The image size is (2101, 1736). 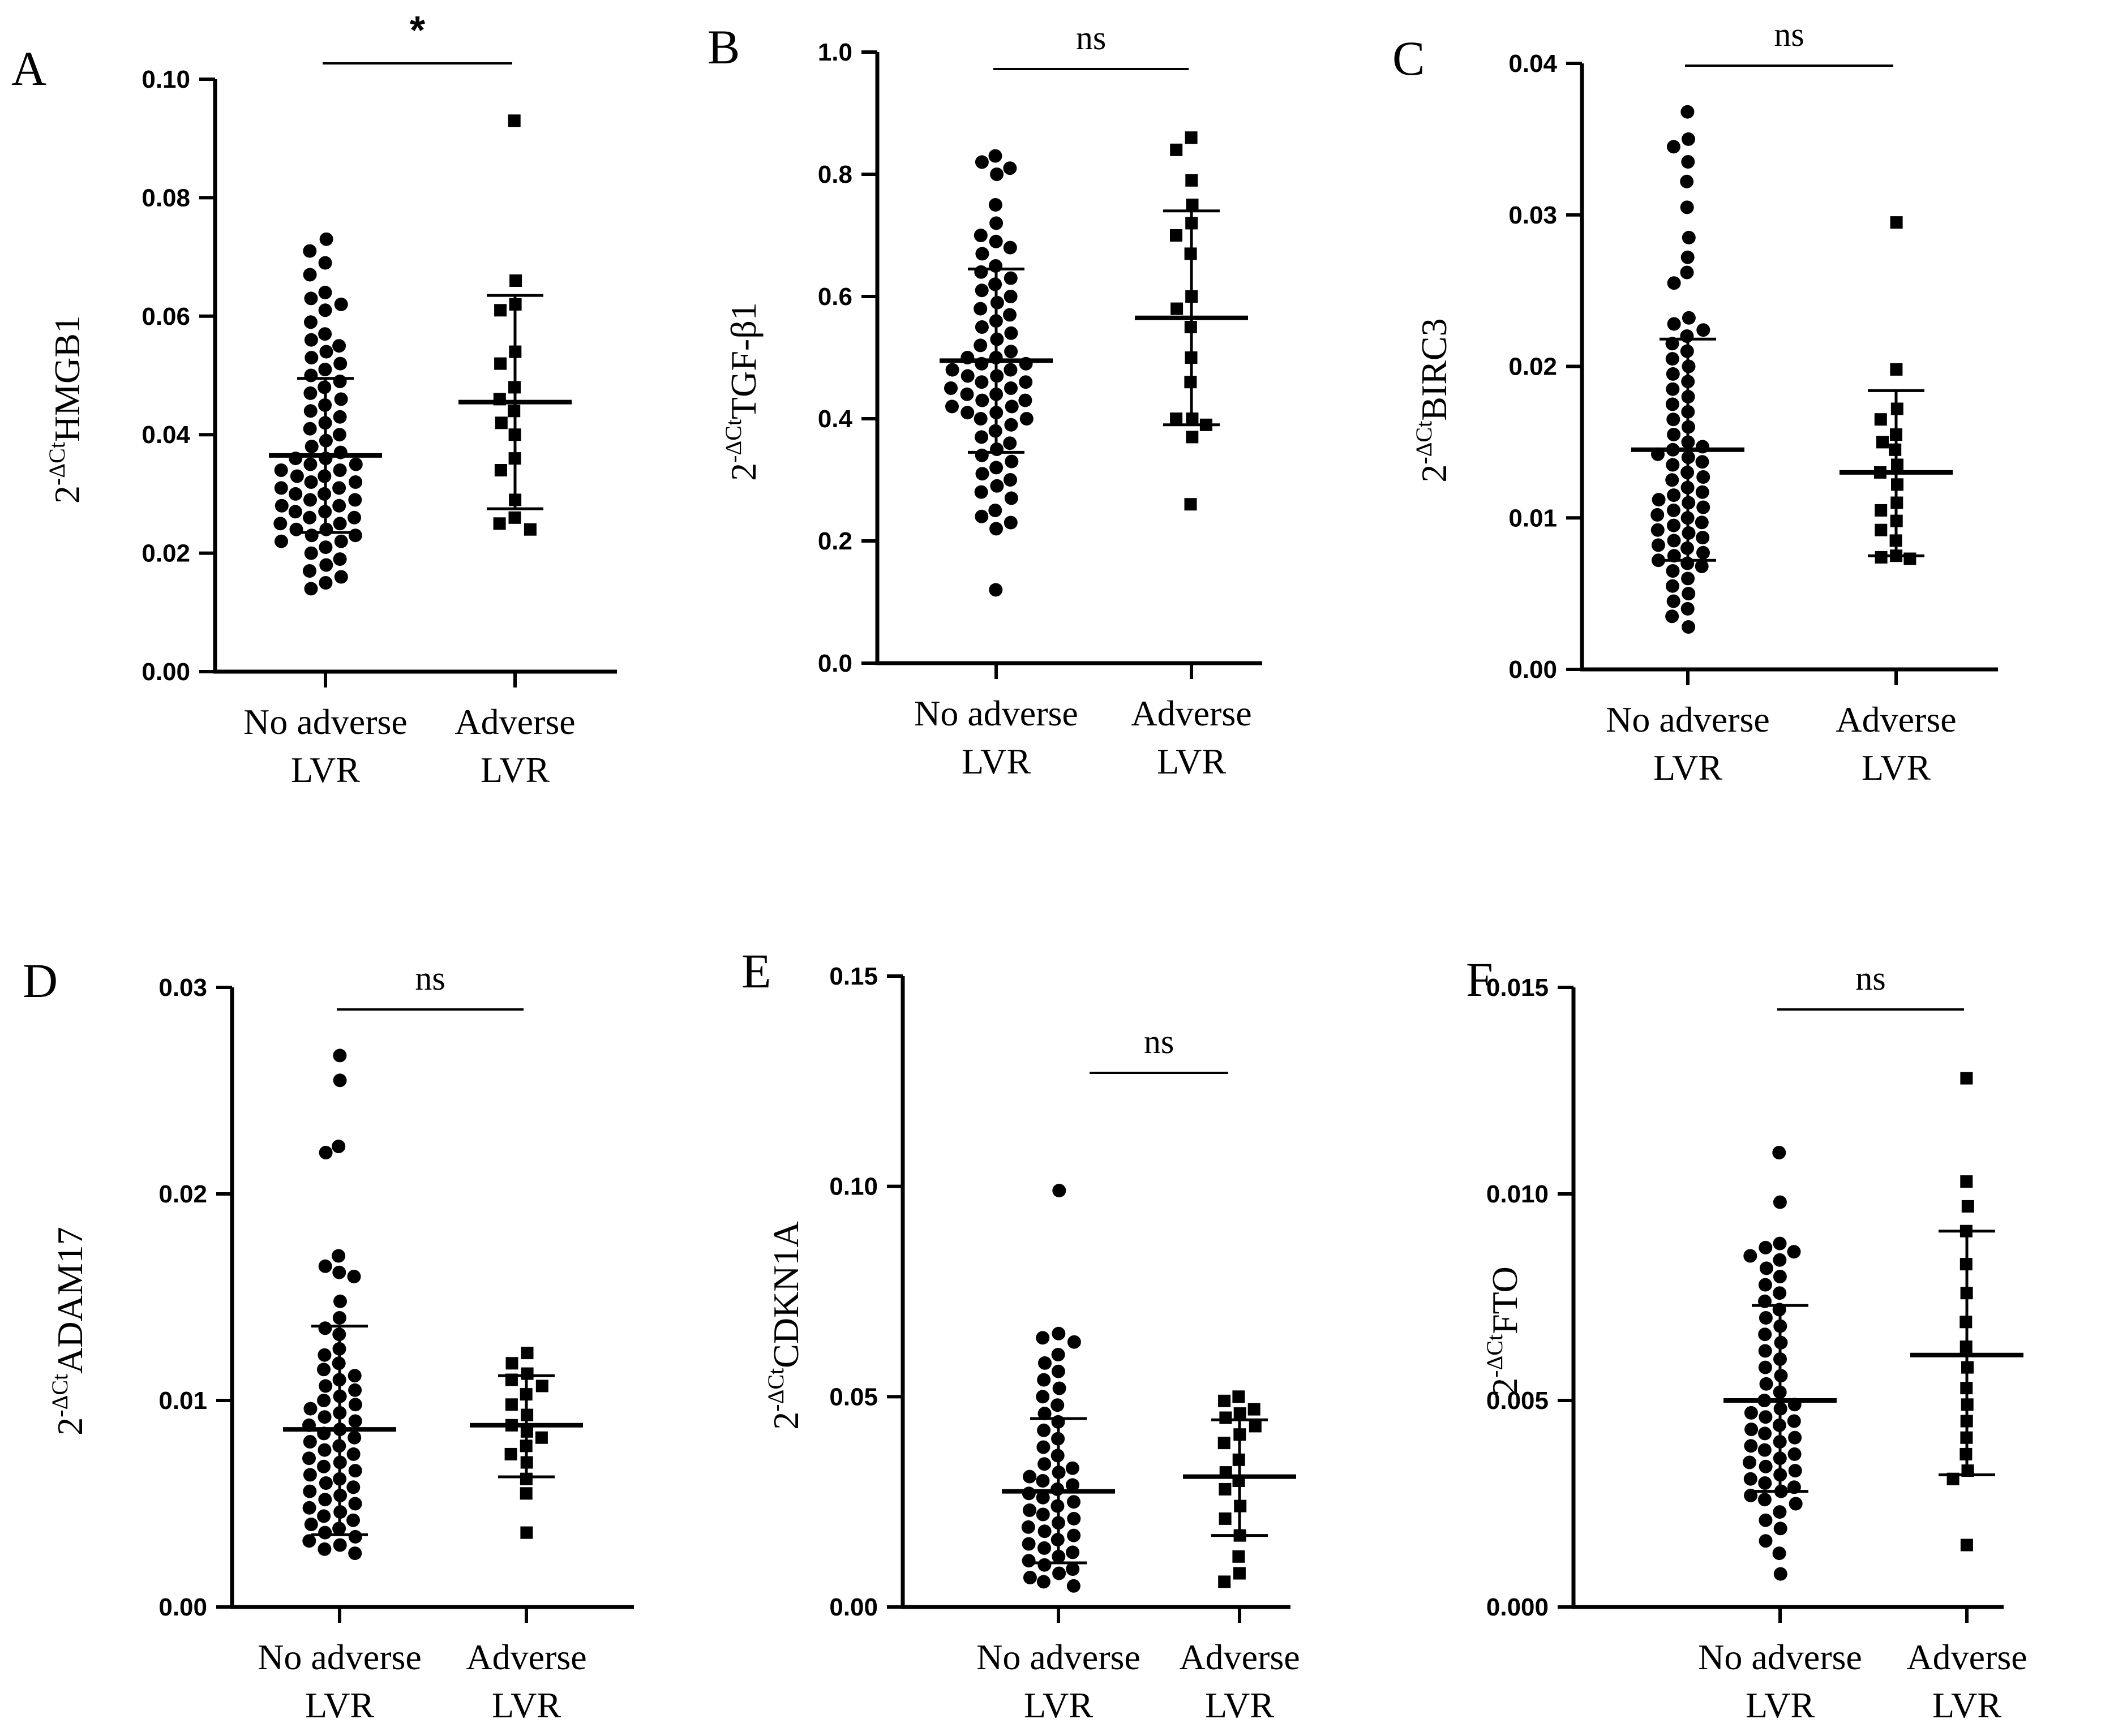 What do you see at coordinates (836, 419) in the screenshot?
I see `y-tick-label: 0.4` at bounding box center [836, 419].